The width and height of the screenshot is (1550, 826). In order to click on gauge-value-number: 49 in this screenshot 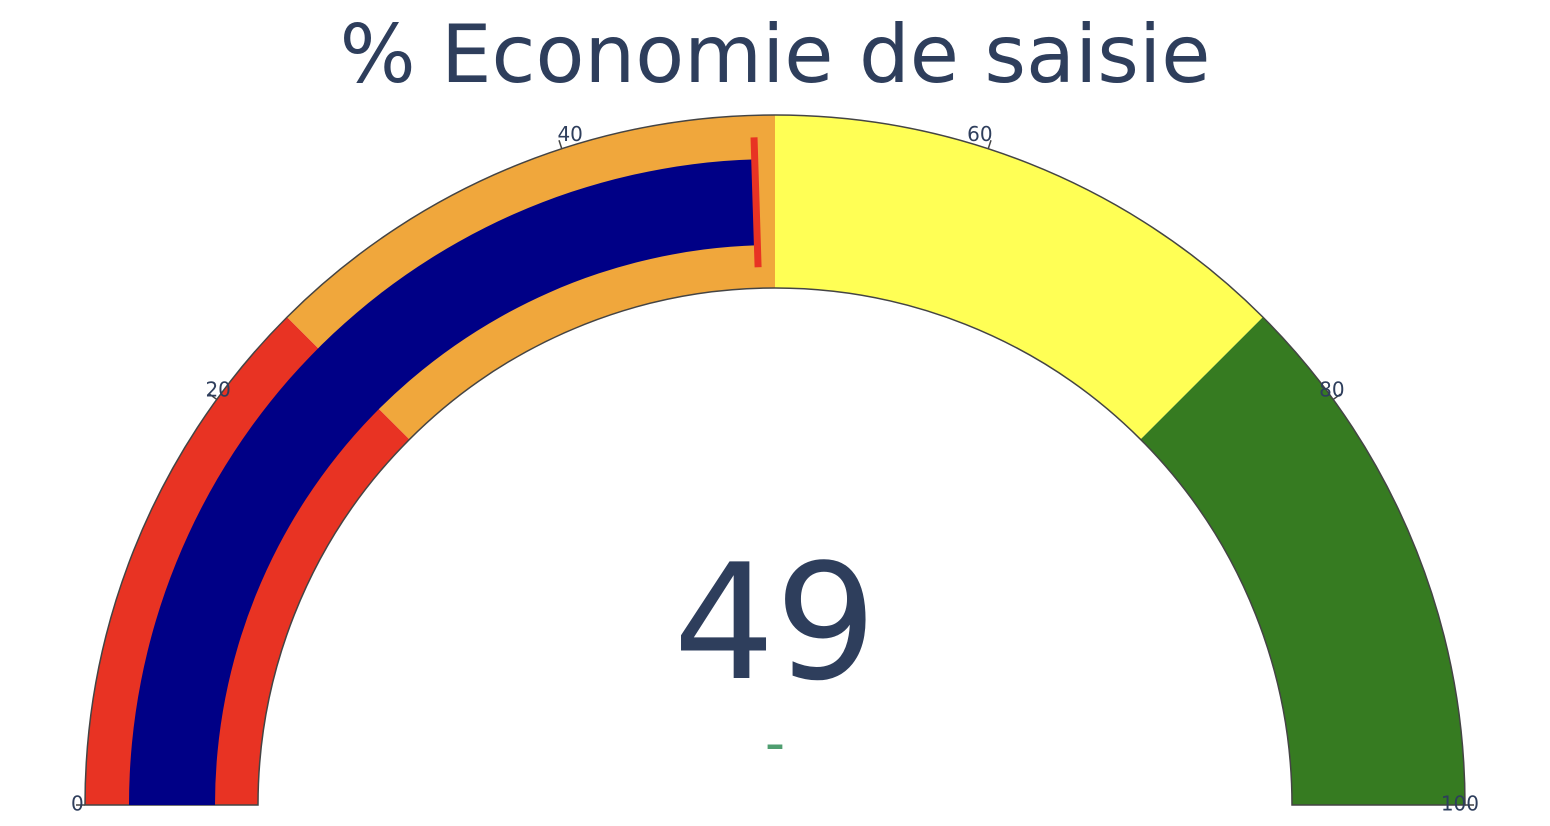, I will do `click(775, 622)`.